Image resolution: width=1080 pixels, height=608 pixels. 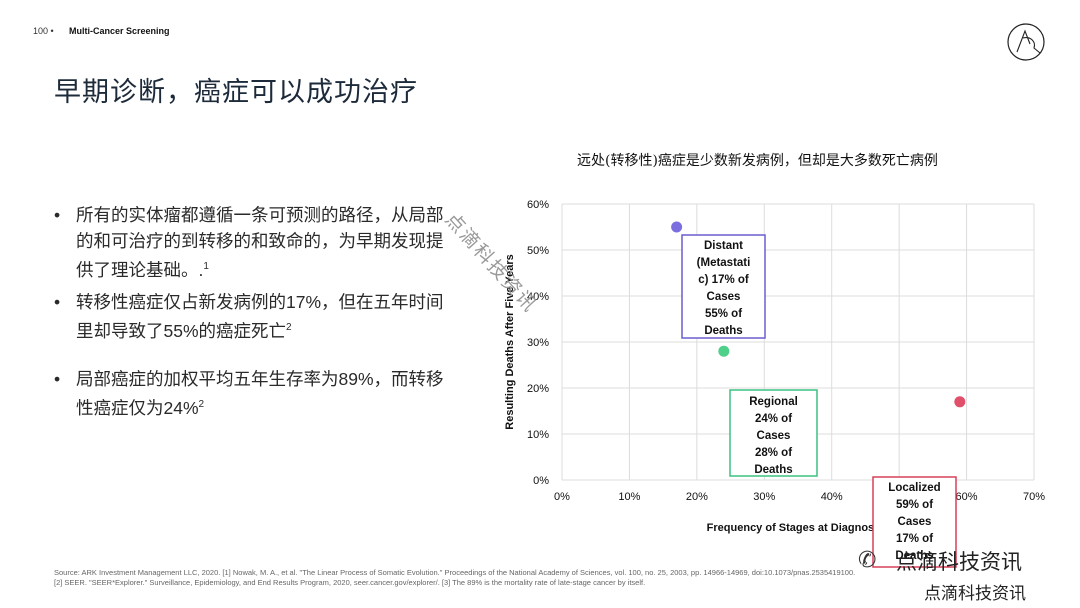 I want to click on annotation-text: 59% of, so click(x=914, y=505).